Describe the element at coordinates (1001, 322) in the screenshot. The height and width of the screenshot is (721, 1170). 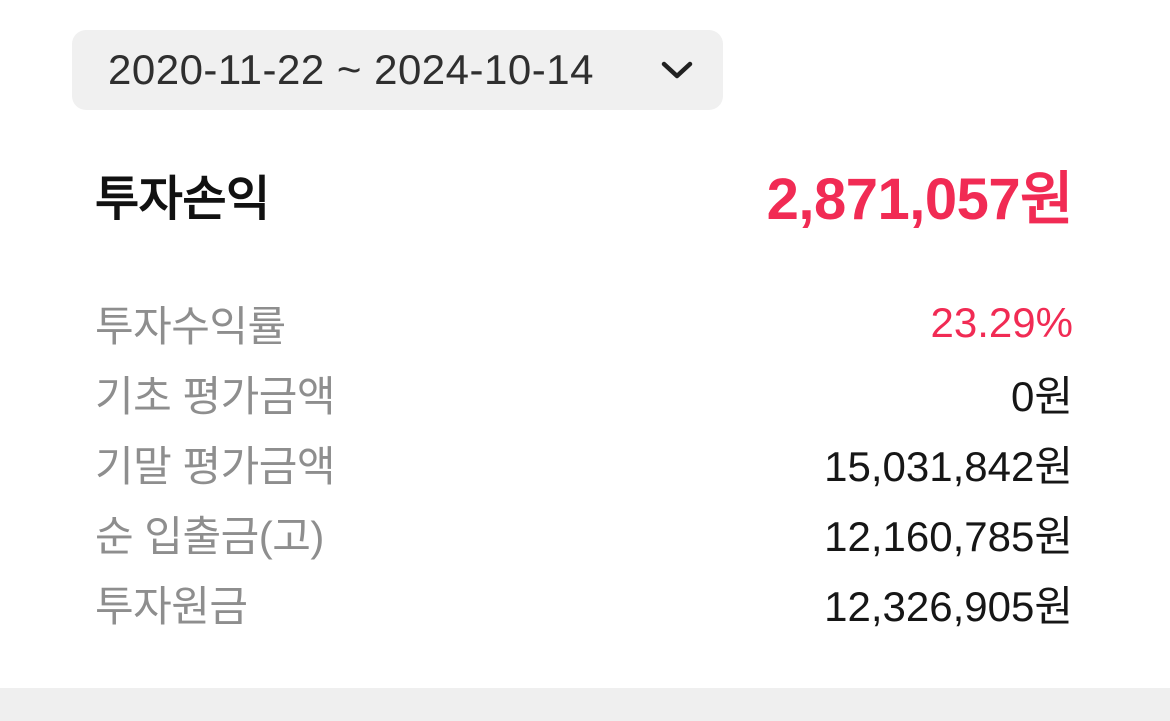
I see `detail-value-return-rate: 23.29%` at that location.